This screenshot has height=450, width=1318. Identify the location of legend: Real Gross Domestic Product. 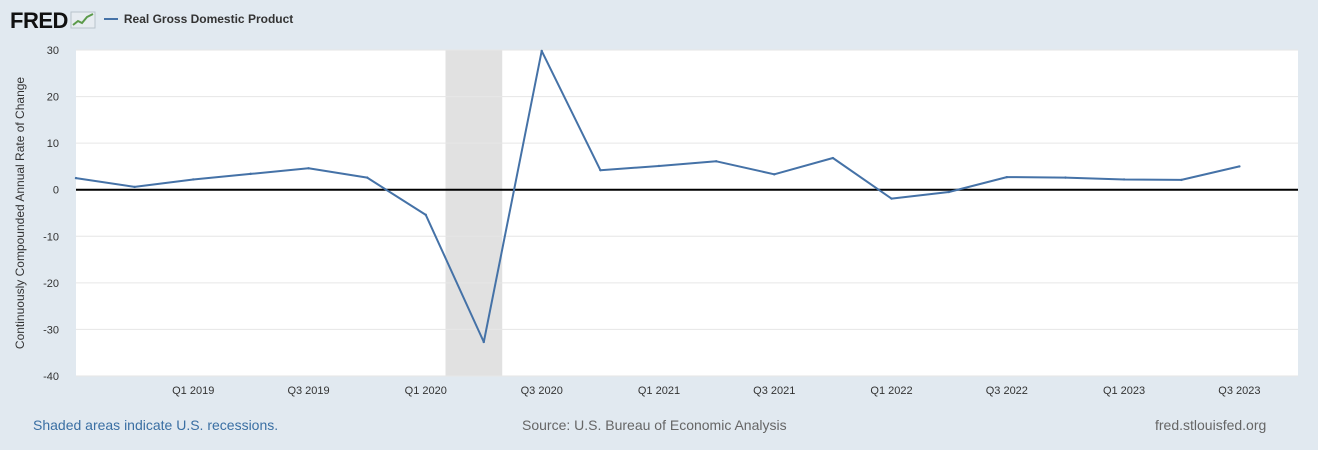
(198, 19).